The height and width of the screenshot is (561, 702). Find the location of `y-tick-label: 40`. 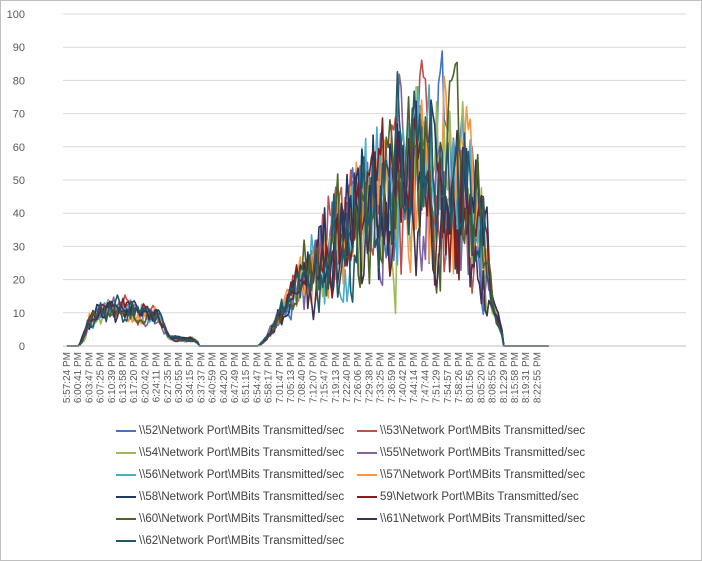

y-tick-label: 40 is located at coordinates (19, 214).